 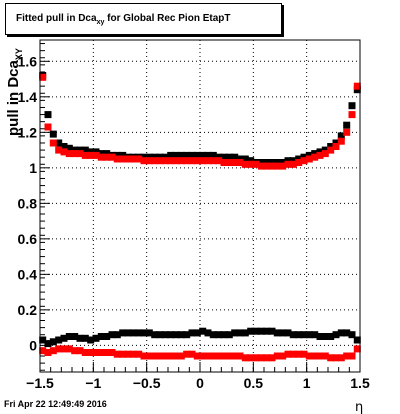 What do you see at coordinates (55, 404) in the screenshot?
I see `timestamp-label: Fri Apr 22 12:49:49 2016` at bounding box center [55, 404].